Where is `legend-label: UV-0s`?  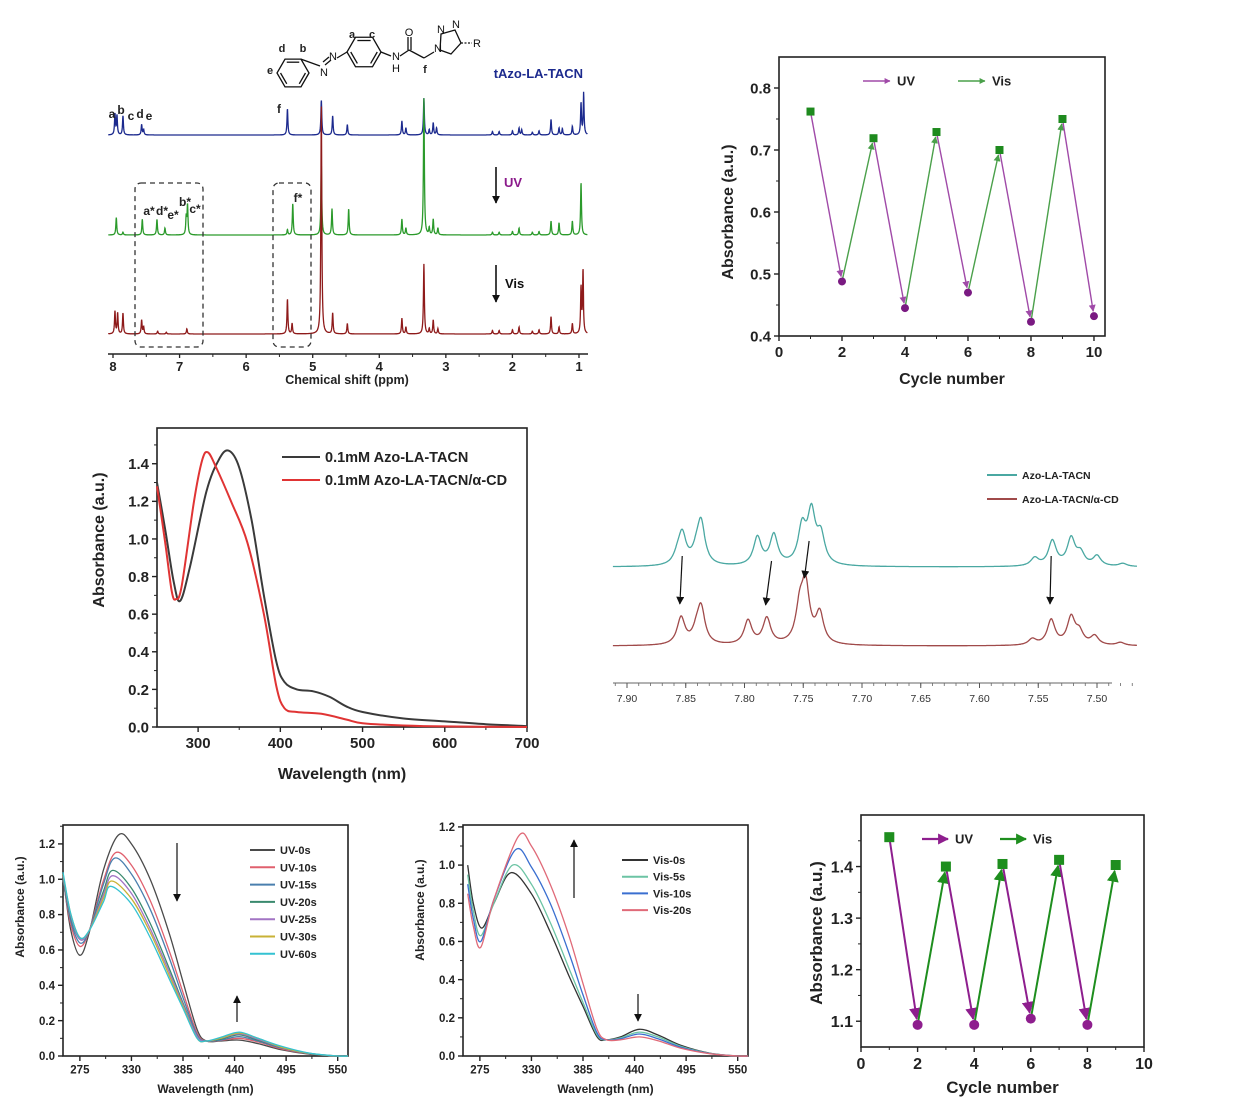
legend-label: UV-0s is located at coordinates (295, 851).